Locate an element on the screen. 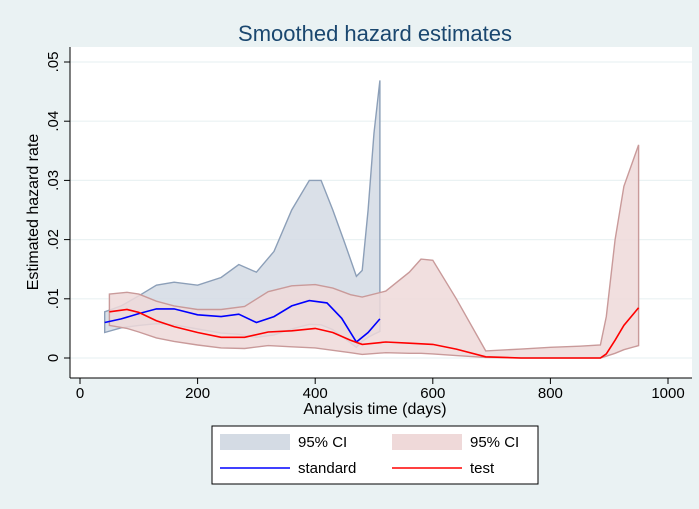 The image size is (699, 509). x-tick-label: 600 is located at coordinates (432, 393).